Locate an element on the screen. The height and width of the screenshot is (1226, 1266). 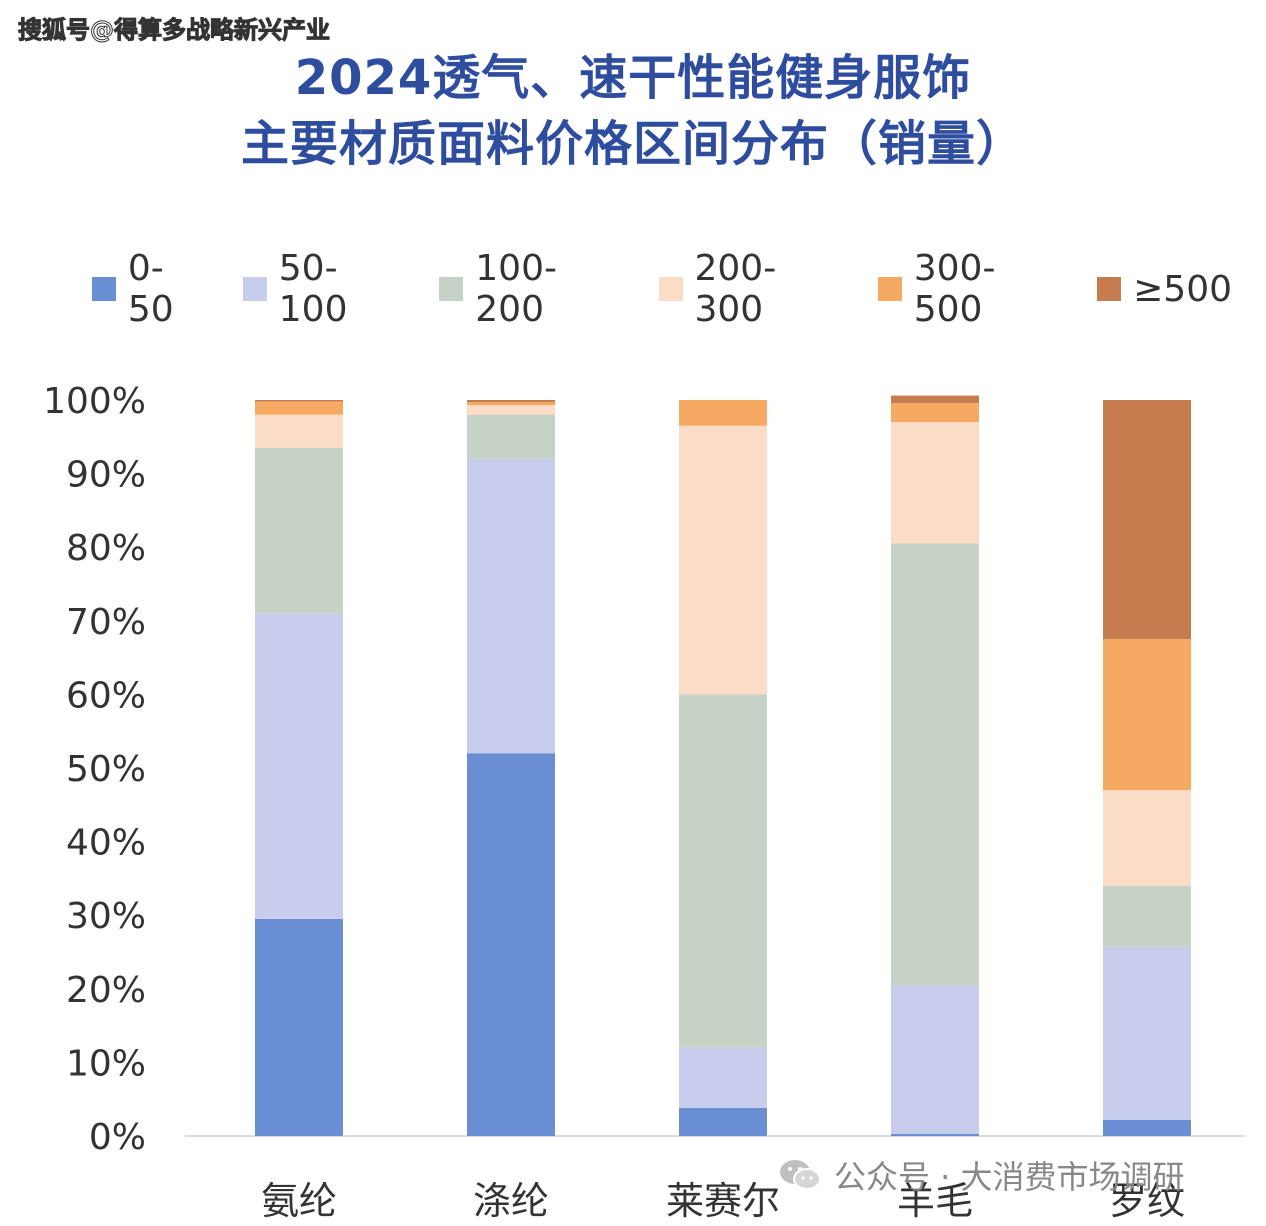
legend-item: 300-500 is located at coordinates (970, 289).